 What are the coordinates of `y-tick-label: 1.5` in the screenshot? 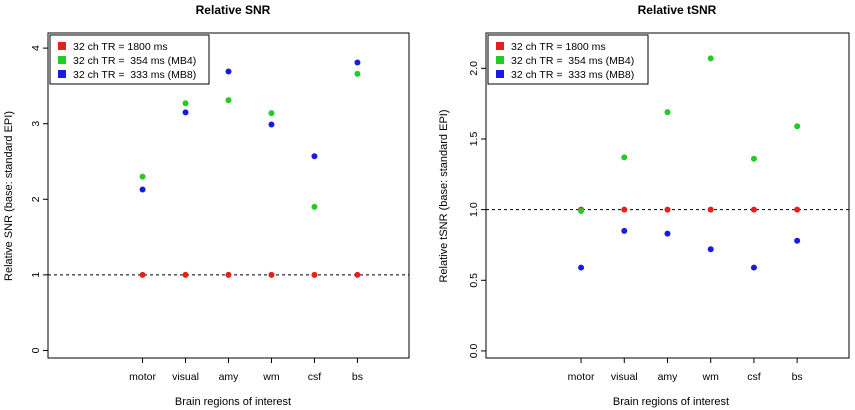 It's located at (474, 139).